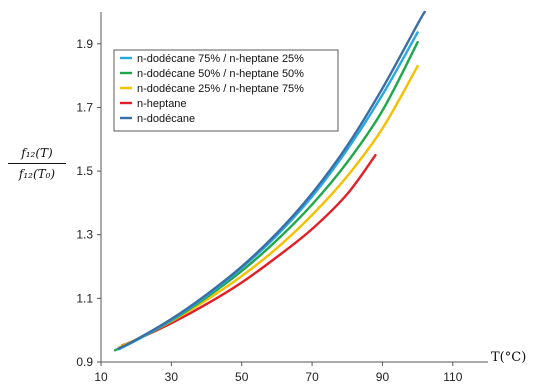 The image size is (537, 390). What do you see at coordinates (37, 174) in the screenshot?
I see `y-axis-label-denominator: f₁₂(T₀)` at bounding box center [37, 174].